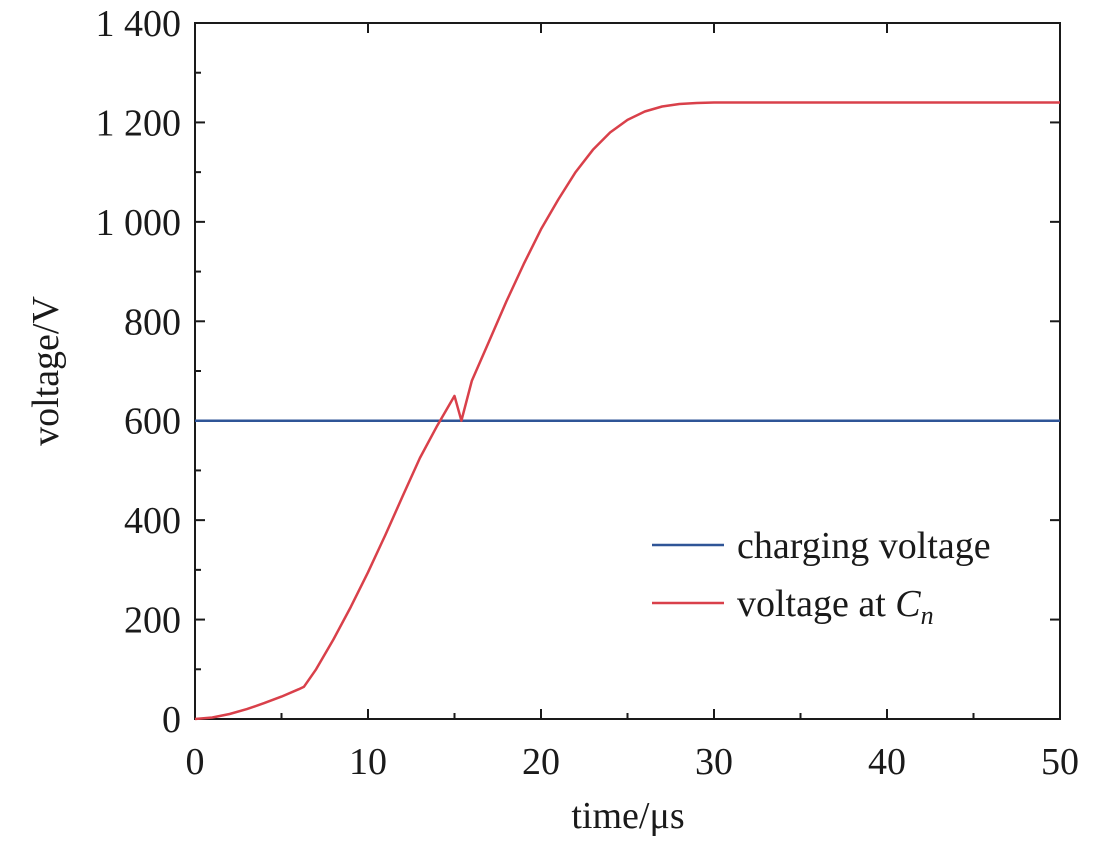  What do you see at coordinates (927, 615) in the screenshot?
I see `legend-label-subscript: n` at bounding box center [927, 615].